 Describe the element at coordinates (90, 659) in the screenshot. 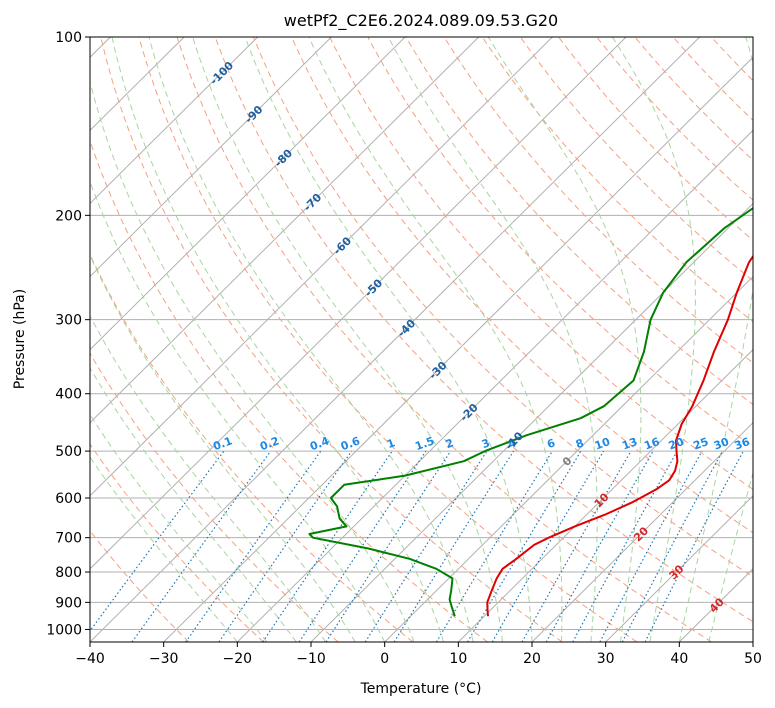

I see `x-tick-label: −40` at that location.